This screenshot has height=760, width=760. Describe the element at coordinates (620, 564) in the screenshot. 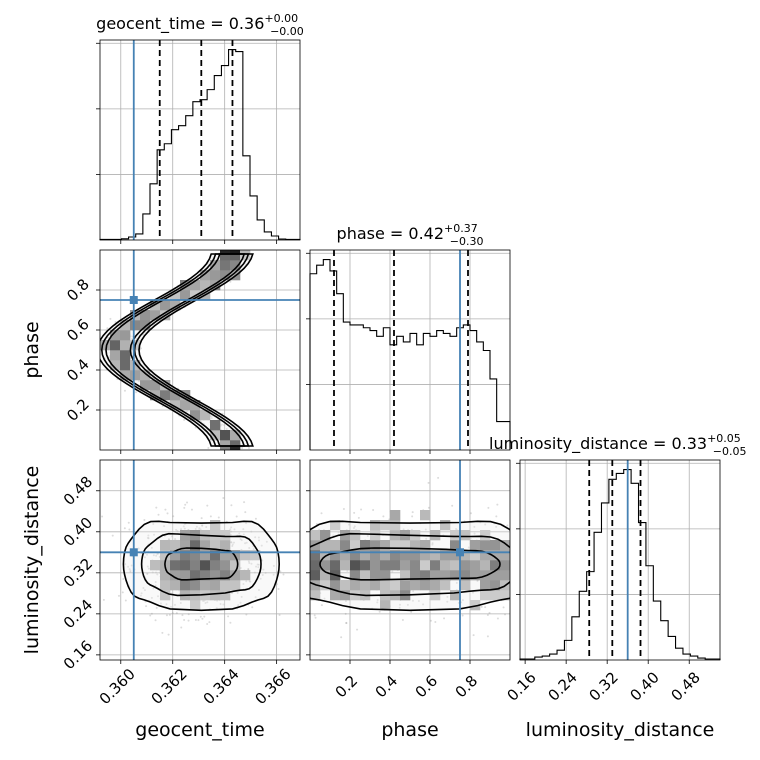

I see `histogram-luminosity_distance` at that location.